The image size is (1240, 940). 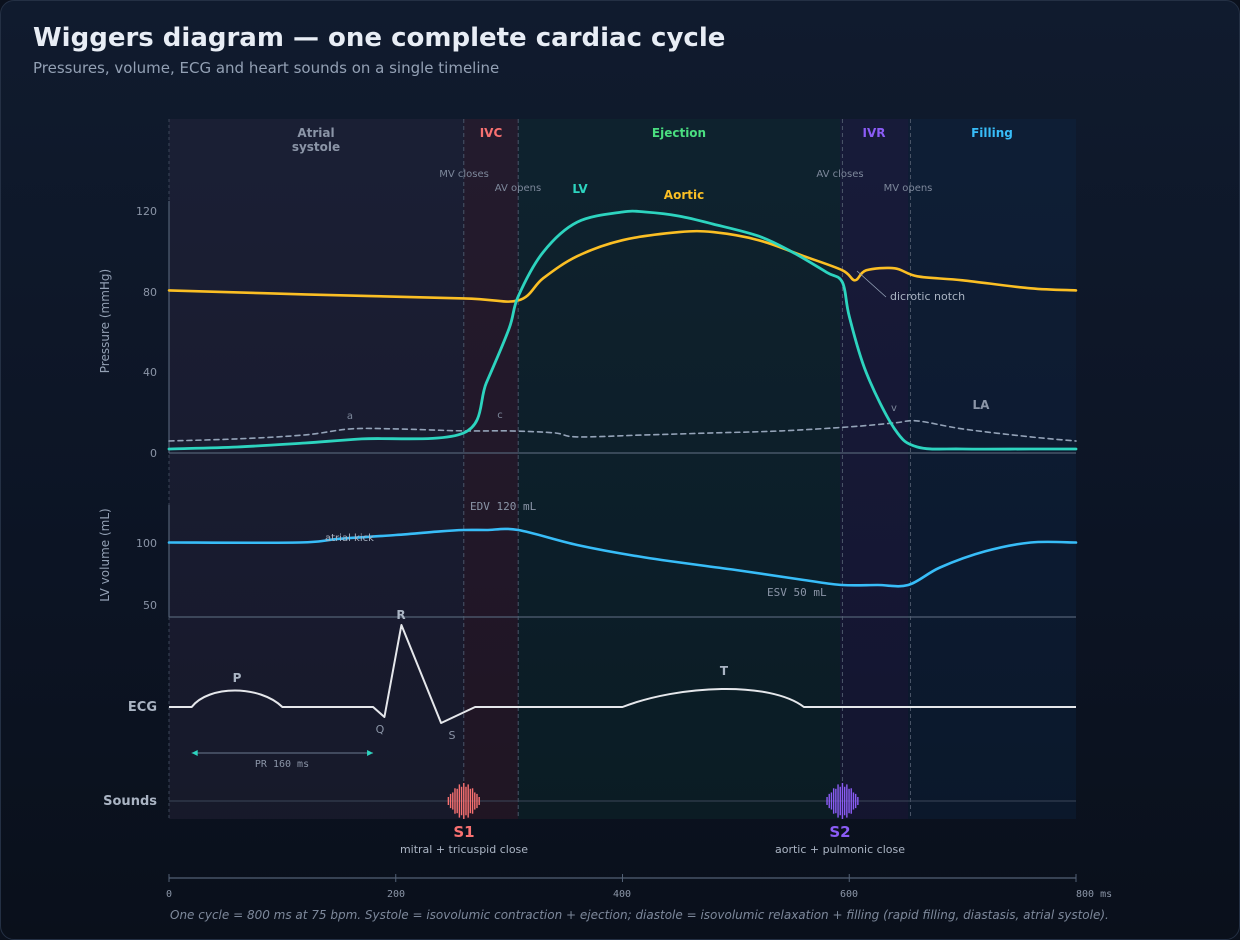 What do you see at coordinates (491, 133) in the screenshot?
I see `phase-label-ivc: IVC` at bounding box center [491, 133].